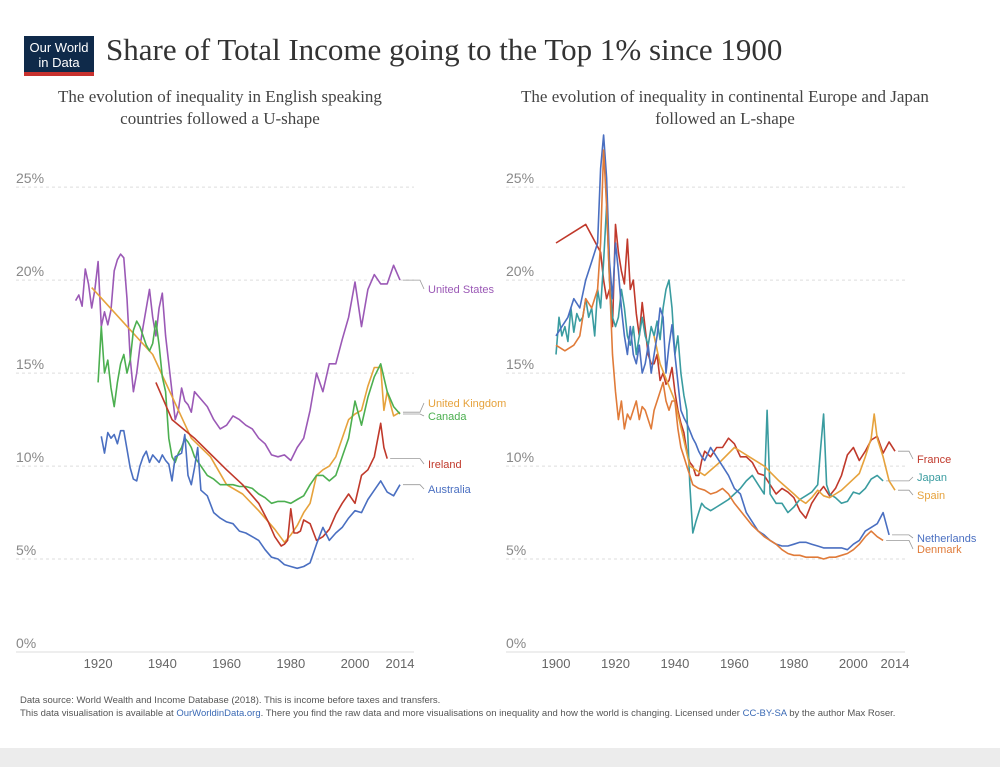 This screenshot has width=1000, height=767. Describe the element at coordinates (500, 757) in the screenshot. I see `bottom-band` at that location.